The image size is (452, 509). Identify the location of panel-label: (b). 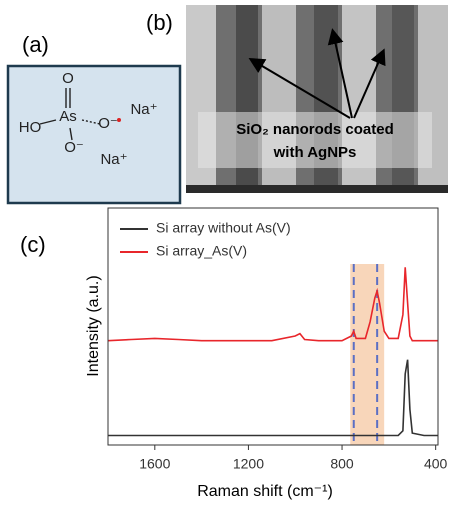
(159, 22).